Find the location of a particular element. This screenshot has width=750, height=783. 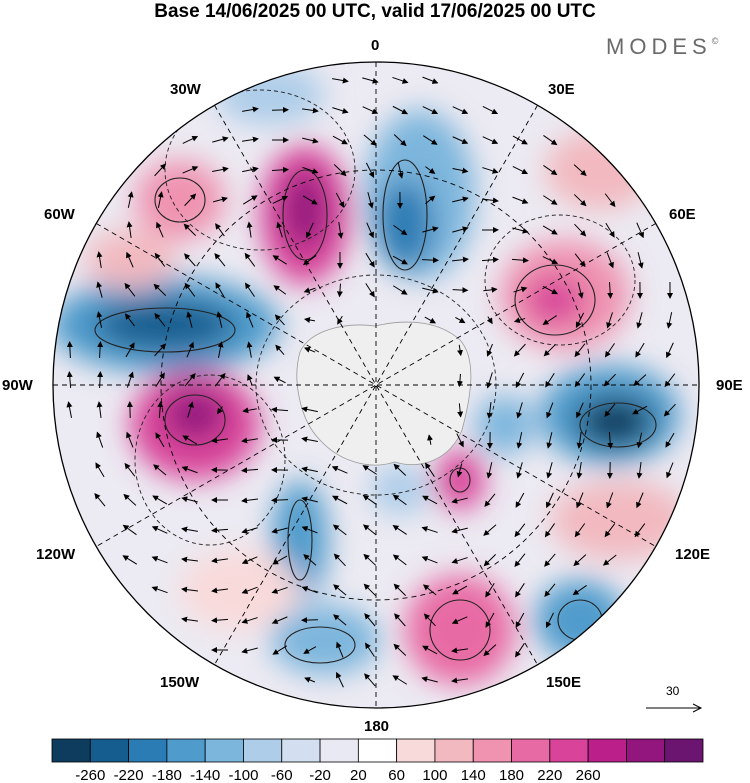

lon-label-120w: 120W is located at coordinates (56, 554).